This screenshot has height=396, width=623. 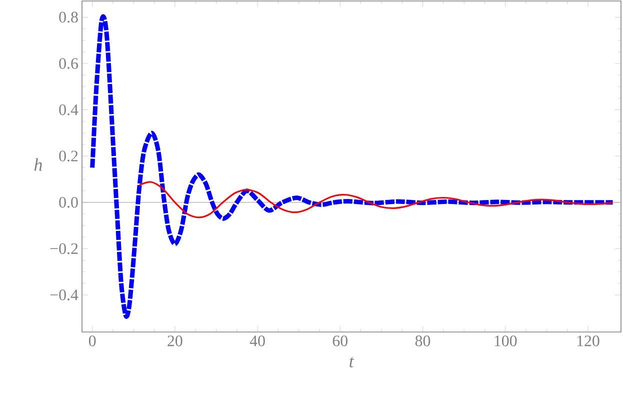 I want to click on x-tick-label: 0, so click(x=92, y=341).